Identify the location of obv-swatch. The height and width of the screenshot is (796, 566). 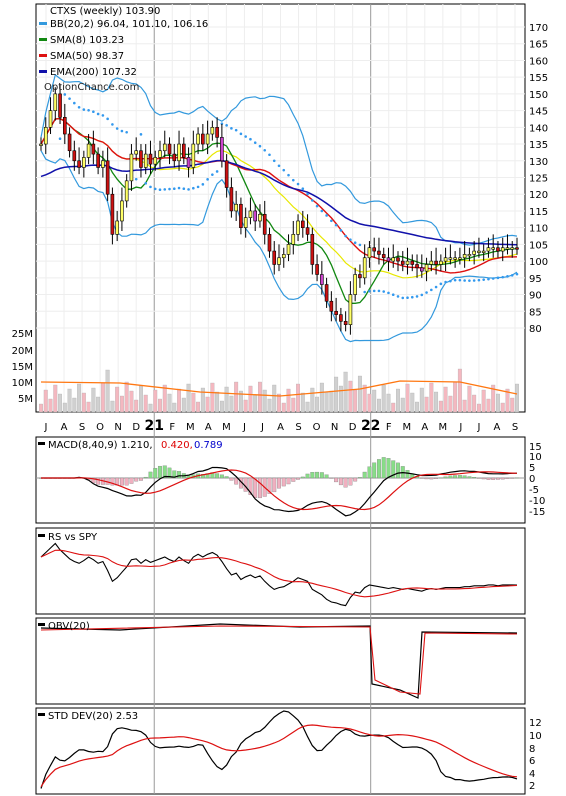
(41, 624).